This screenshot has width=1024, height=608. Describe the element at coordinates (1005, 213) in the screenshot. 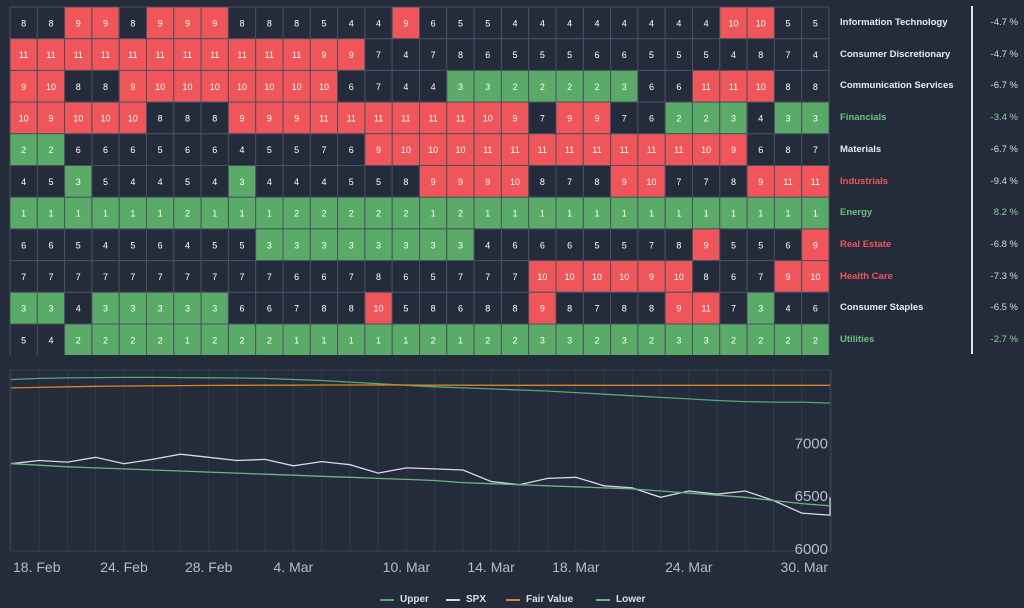

I see `sector-change: 8.2 %` at that location.